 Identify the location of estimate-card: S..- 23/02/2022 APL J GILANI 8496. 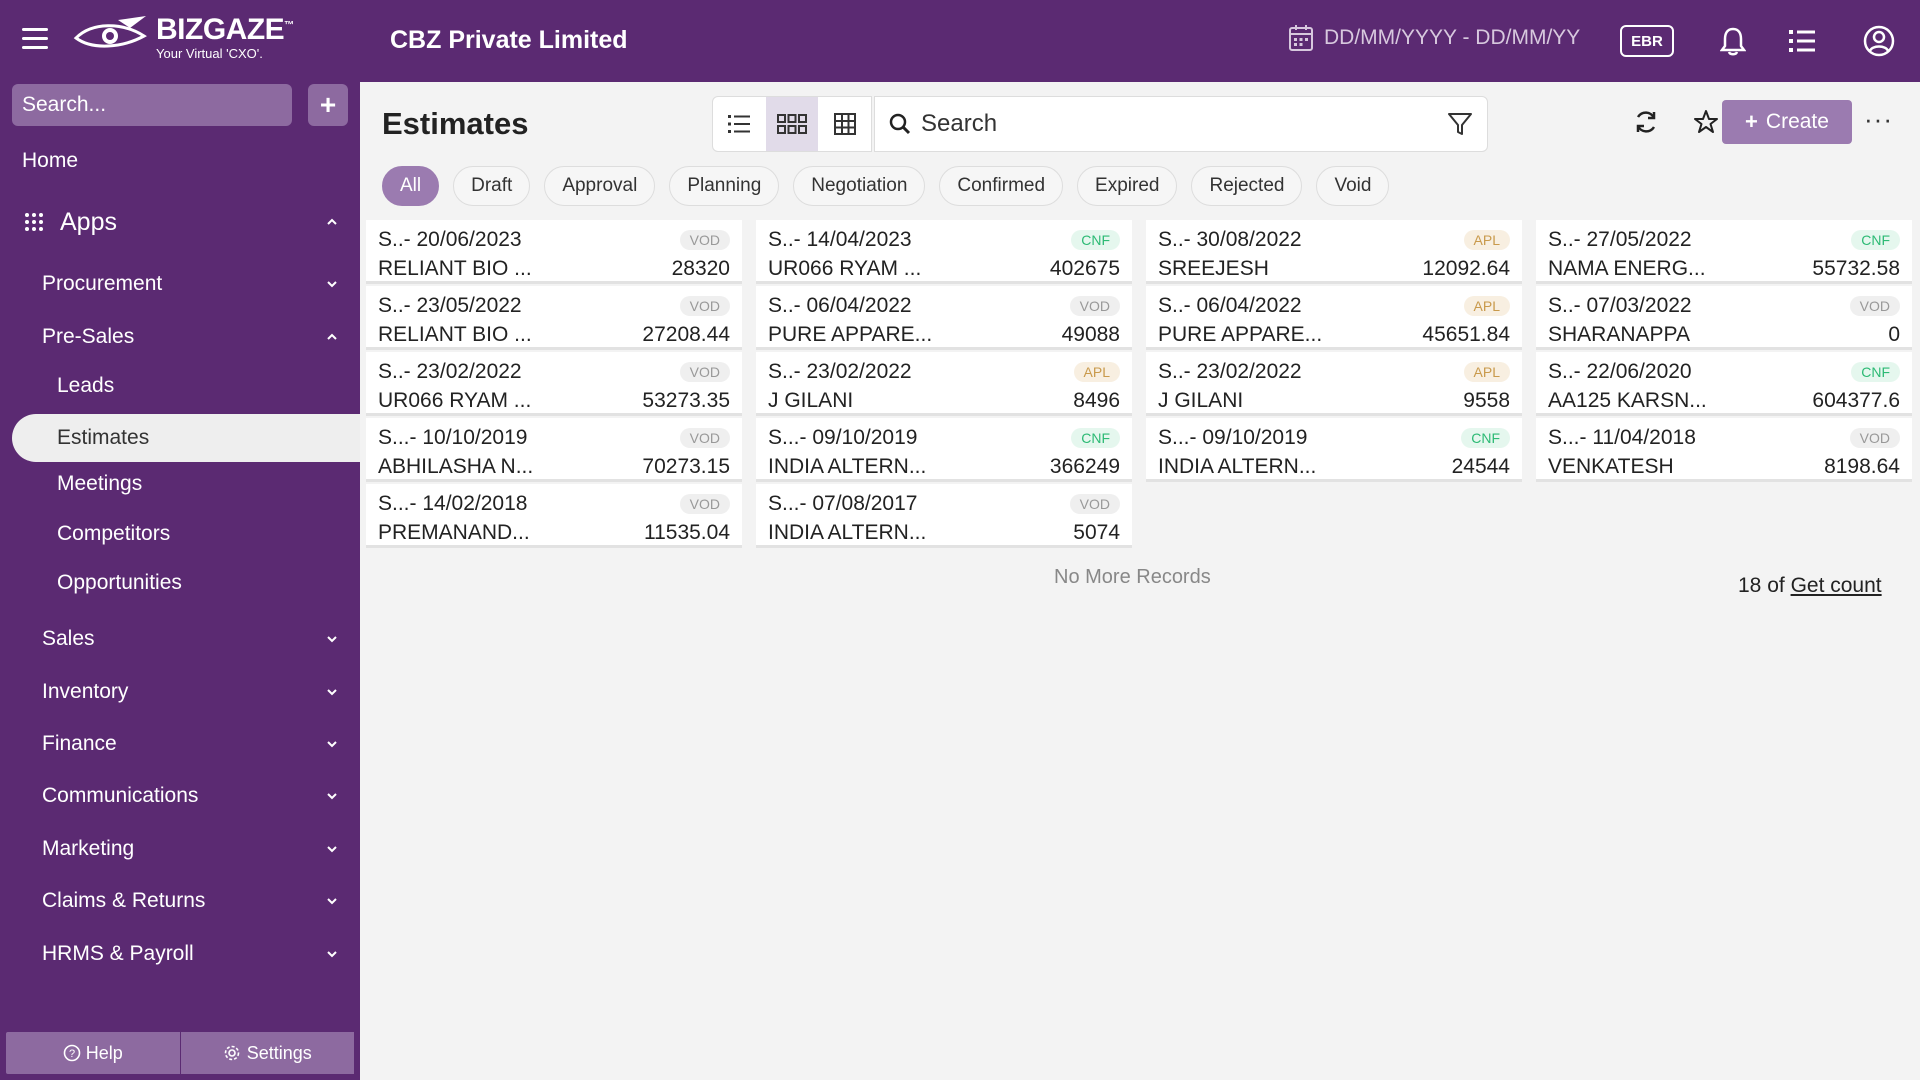
(944, 384).